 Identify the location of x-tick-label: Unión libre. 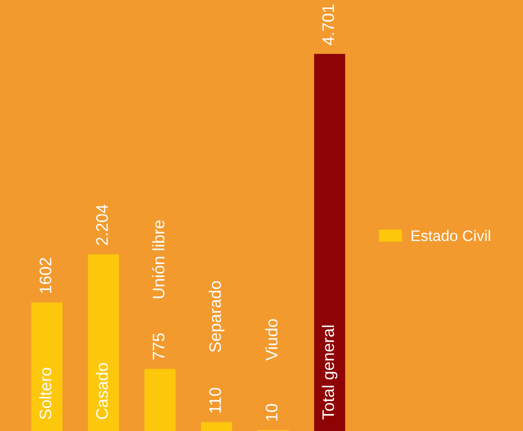
(158, 259).